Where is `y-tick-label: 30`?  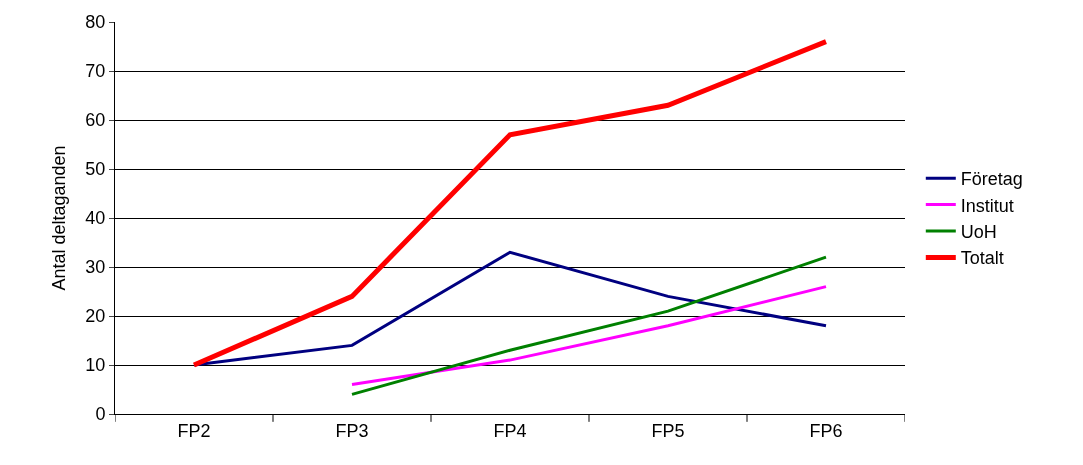
y-tick-label: 30 is located at coordinates (95, 267).